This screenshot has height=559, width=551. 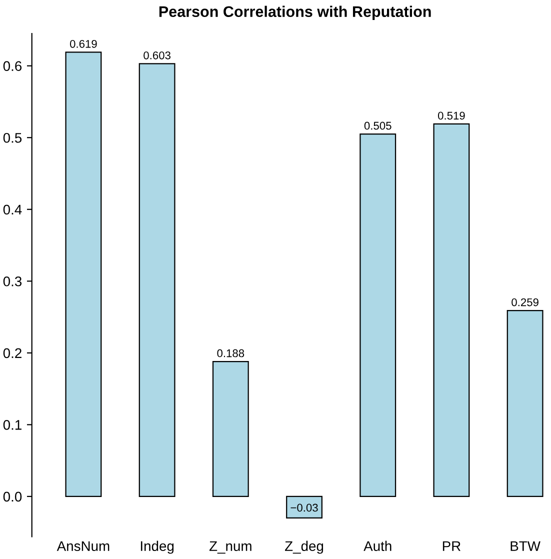 What do you see at coordinates (525, 302) in the screenshot?
I see `data-label: 0.259` at bounding box center [525, 302].